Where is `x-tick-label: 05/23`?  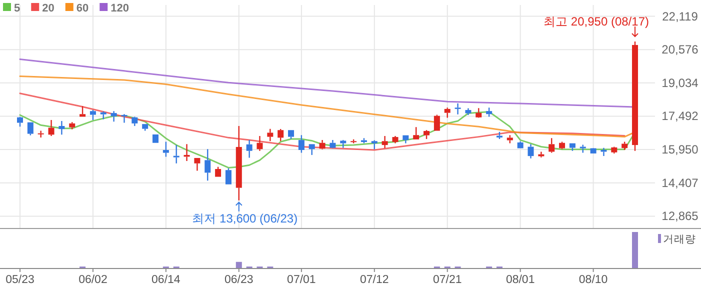
x-tick-label: 05/23 is located at coordinates (20, 280).